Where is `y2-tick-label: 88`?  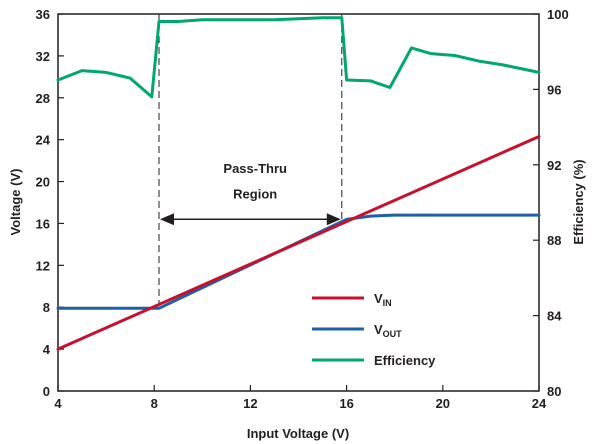 y2-tick-label: 88 is located at coordinates (554, 240).